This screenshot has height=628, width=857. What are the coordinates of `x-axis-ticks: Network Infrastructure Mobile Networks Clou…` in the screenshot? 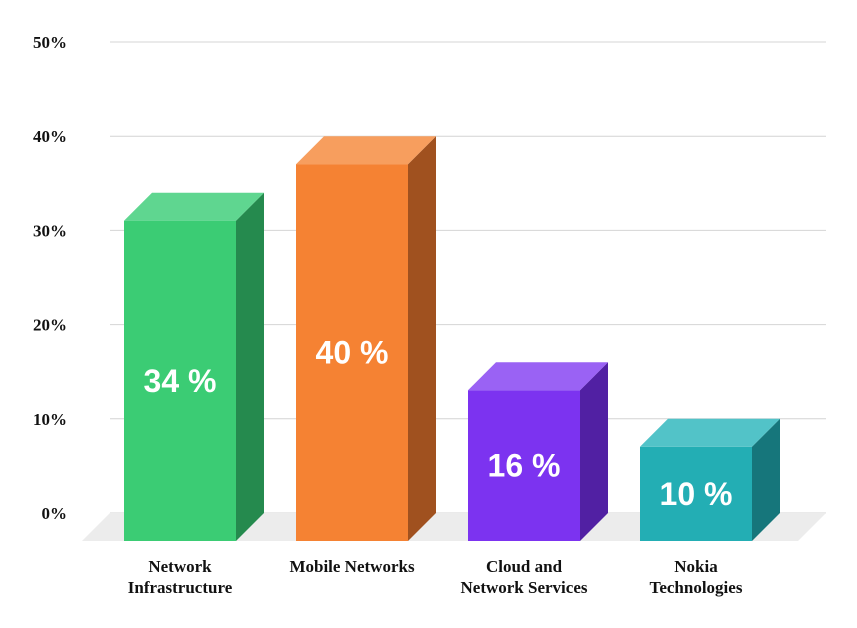 It's located at (435, 577).